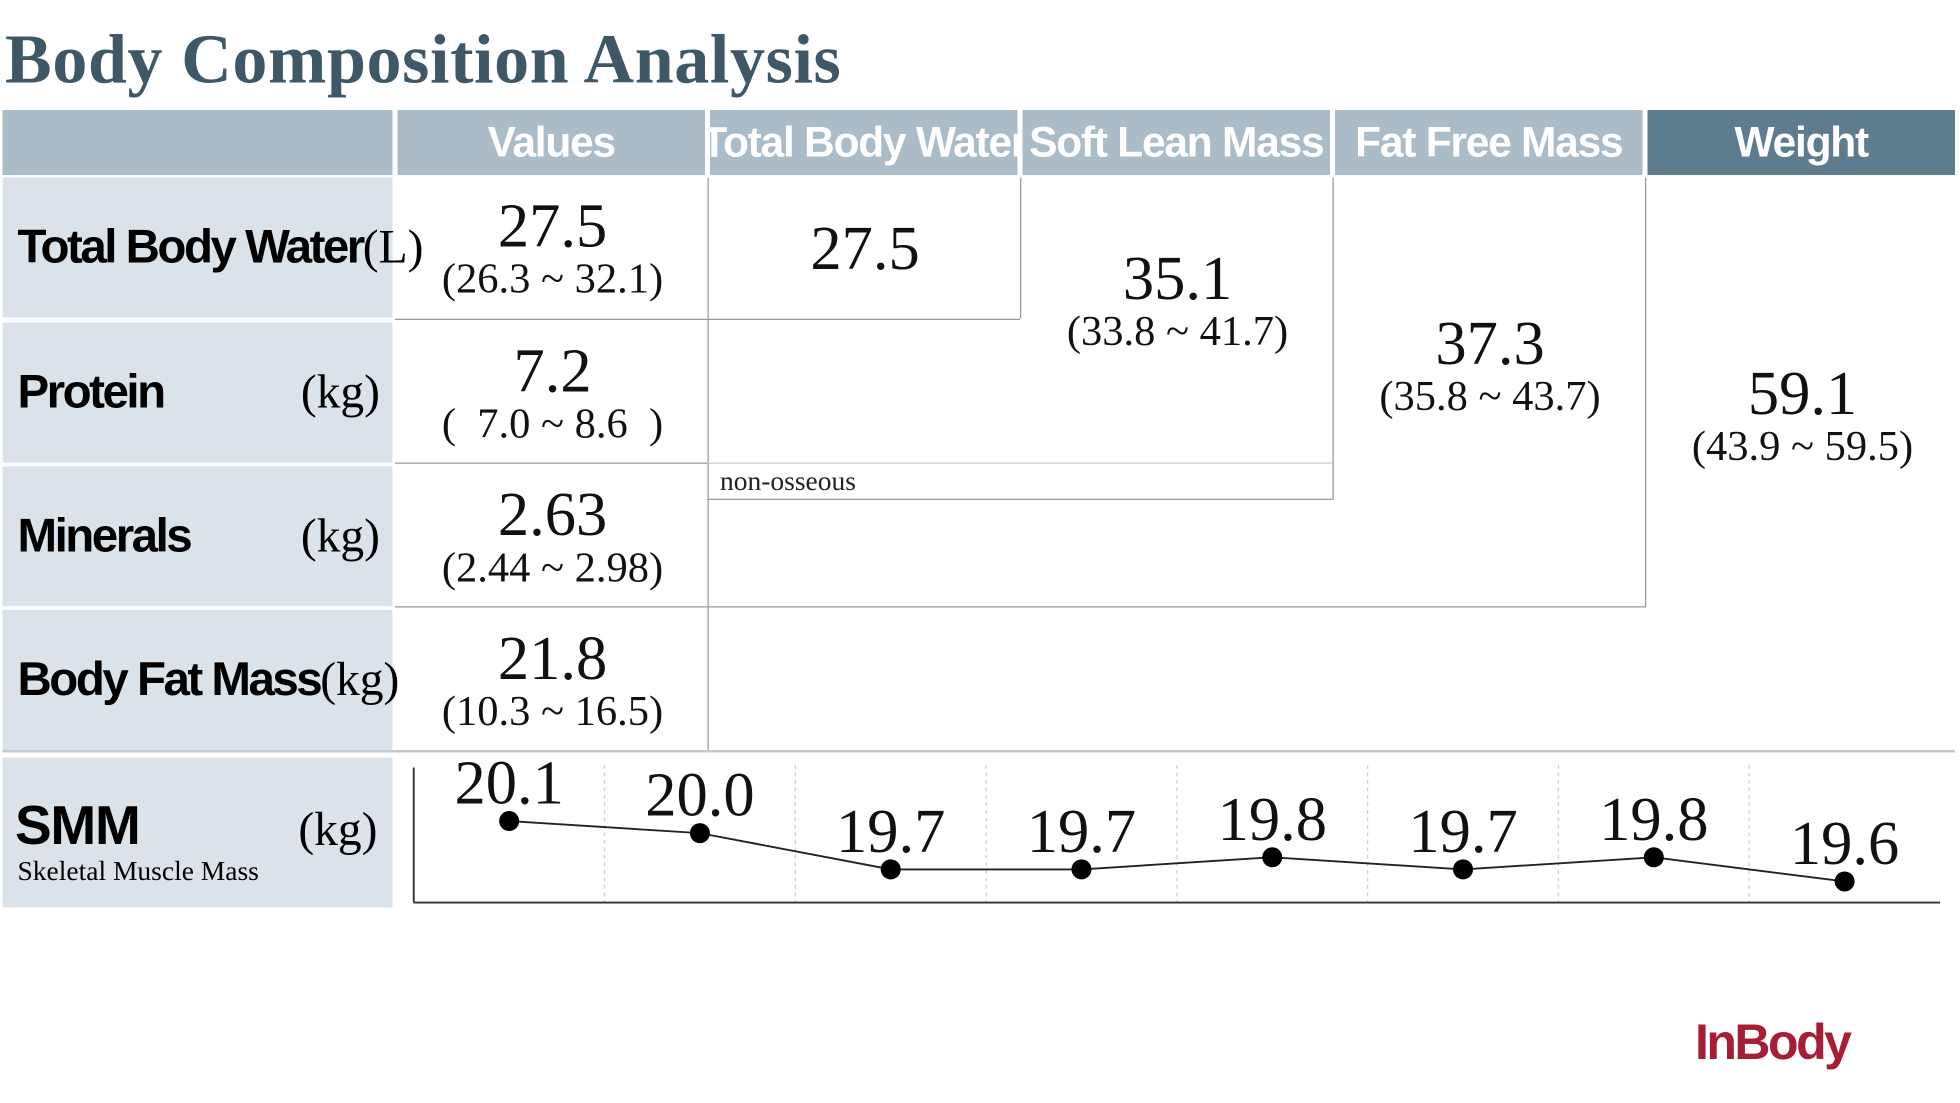 The width and height of the screenshot is (1960, 1103). What do you see at coordinates (864, 142) in the screenshot?
I see `header-total-body-water: Total Body Water` at bounding box center [864, 142].